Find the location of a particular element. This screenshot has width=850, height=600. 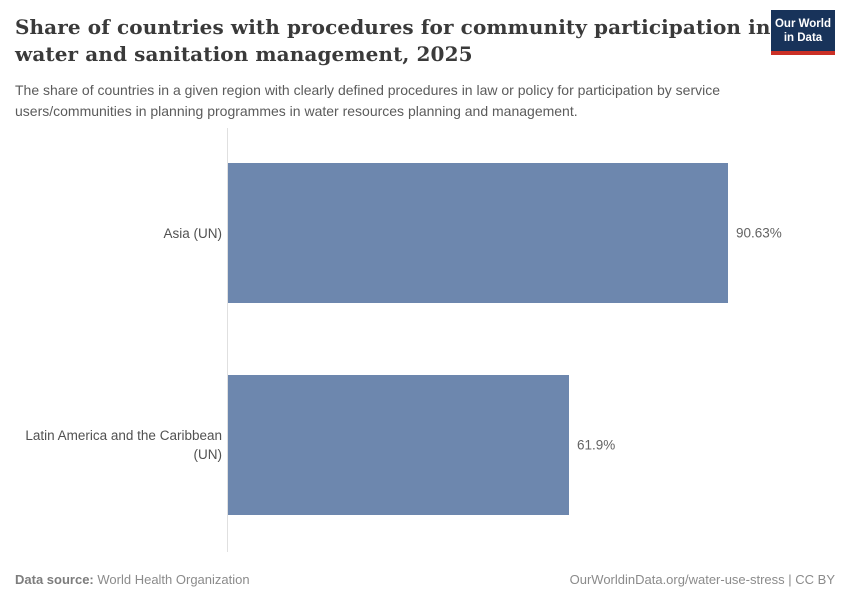

title-line-2: water and sanitation management, 2025 is located at coordinates (244, 54).